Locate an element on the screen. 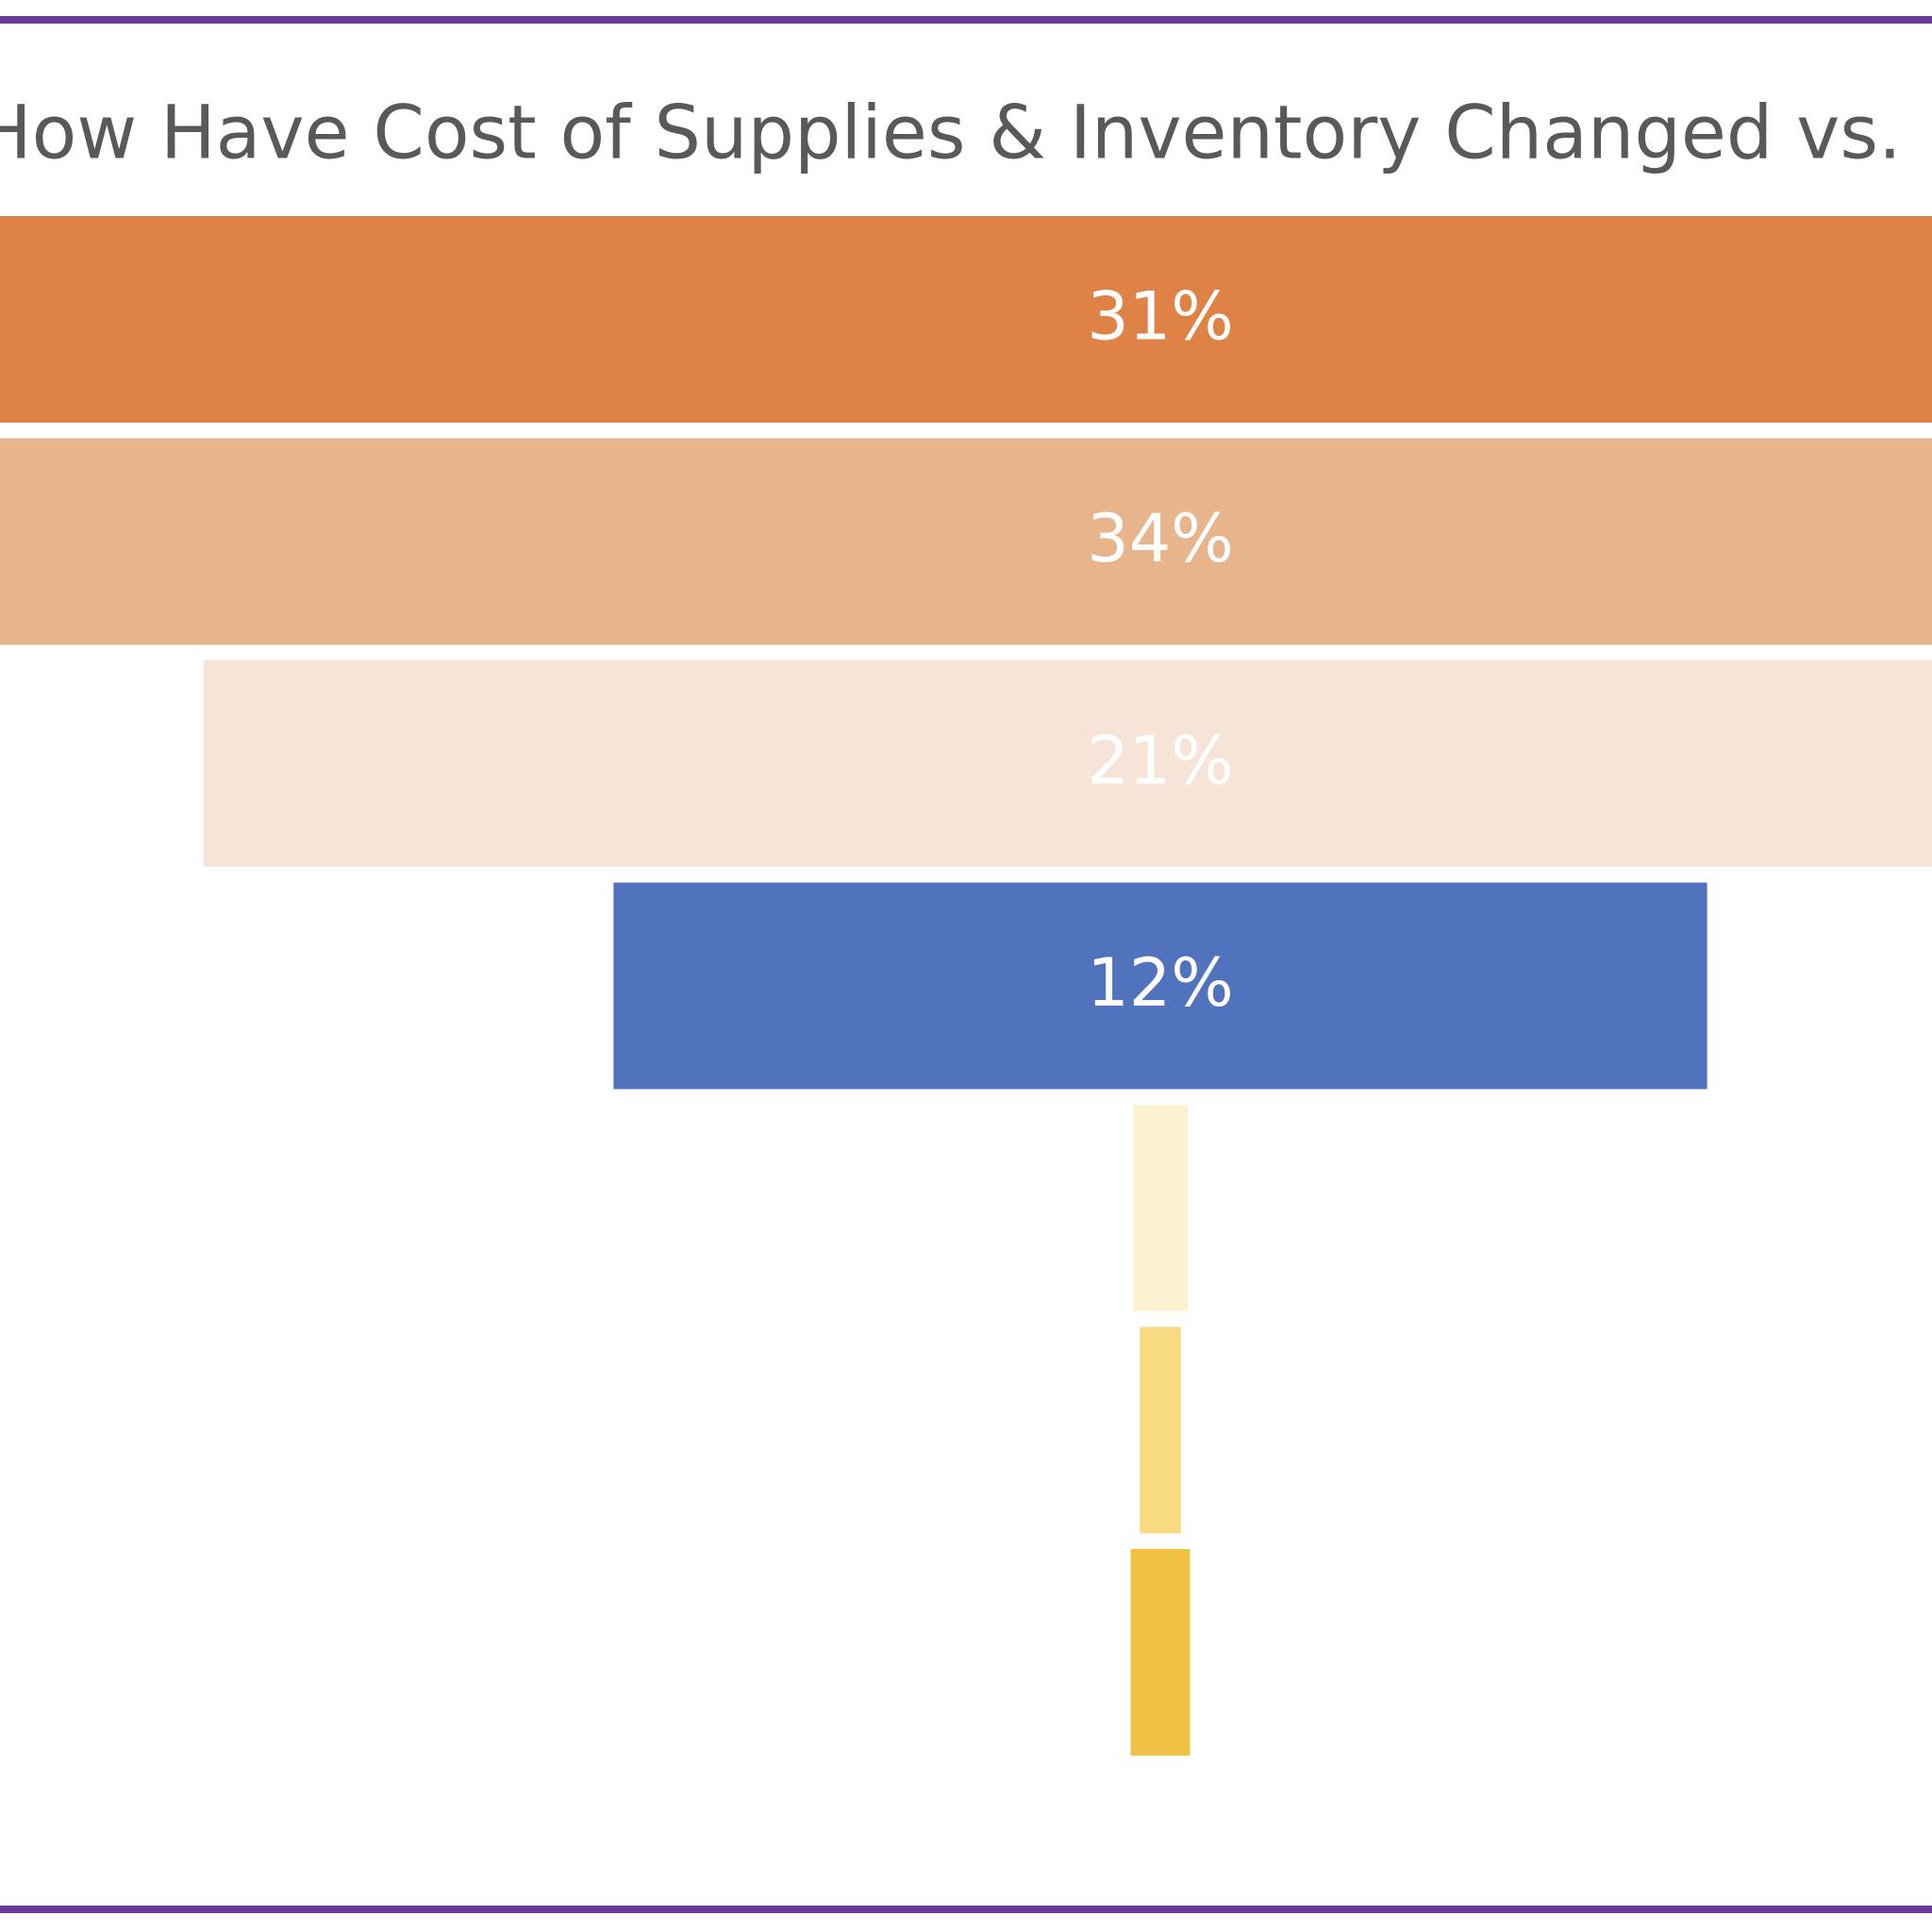  data-label: 31% is located at coordinates (1160, 317).